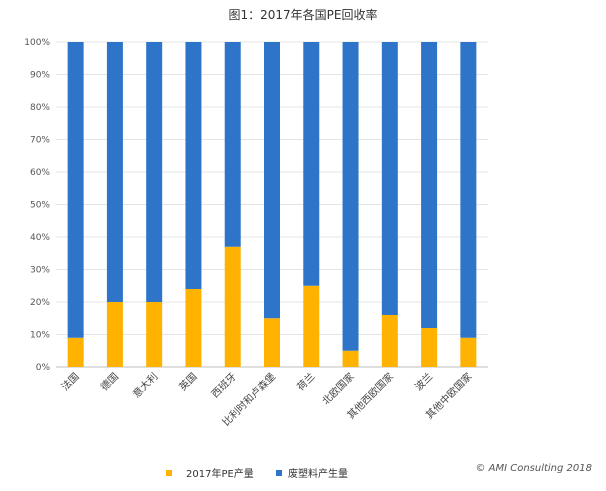  I want to click on x-category-label: 英国, so click(187, 381).